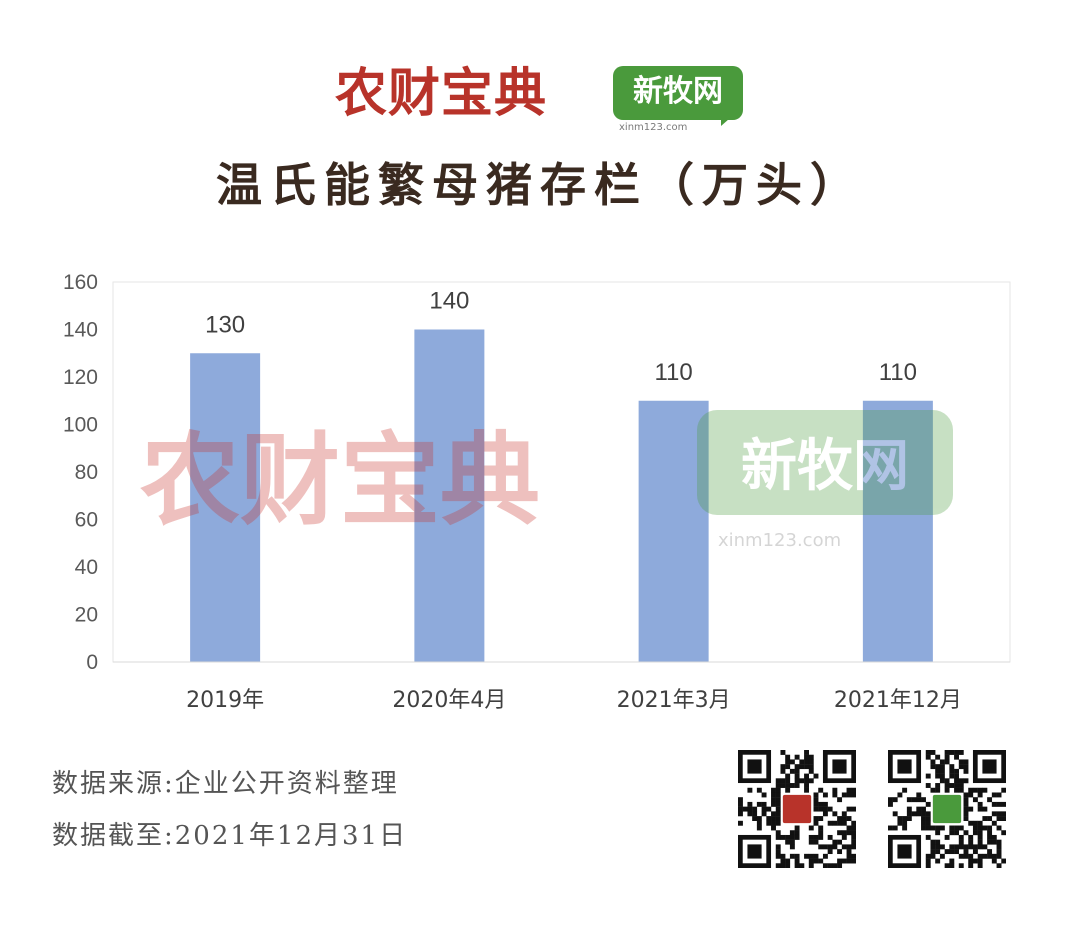 Image resolution: width=1080 pixels, height=934 pixels. What do you see at coordinates (825, 466) in the screenshot?
I see `watermark-xinmu-text: 新牧网` at bounding box center [825, 466].